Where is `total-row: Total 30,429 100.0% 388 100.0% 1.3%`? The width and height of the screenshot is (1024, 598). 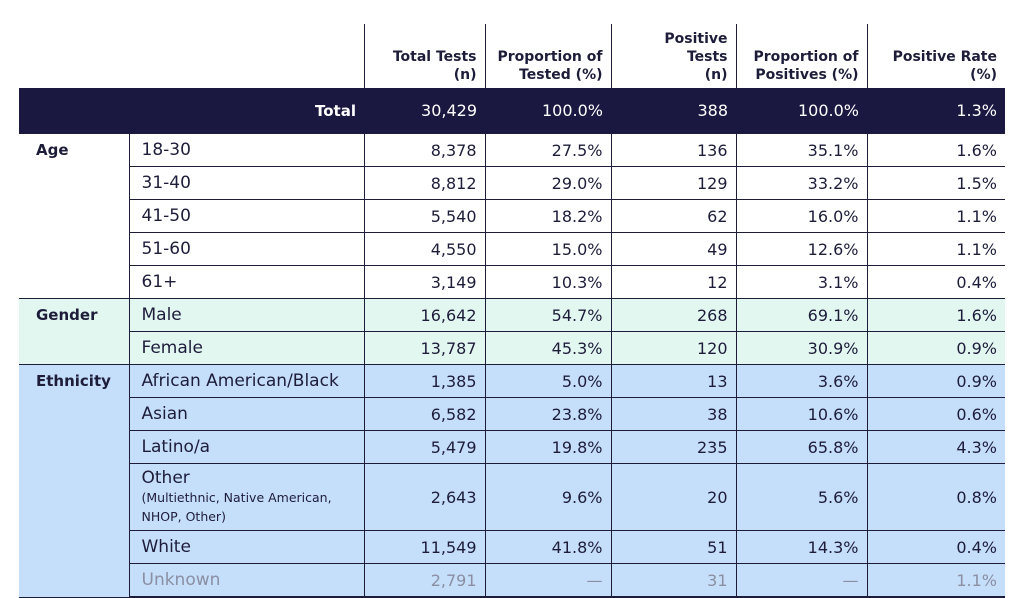 total-row: Total 30,429 100.0% 388 100.0% 1.3% is located at coordinates (512, 111).